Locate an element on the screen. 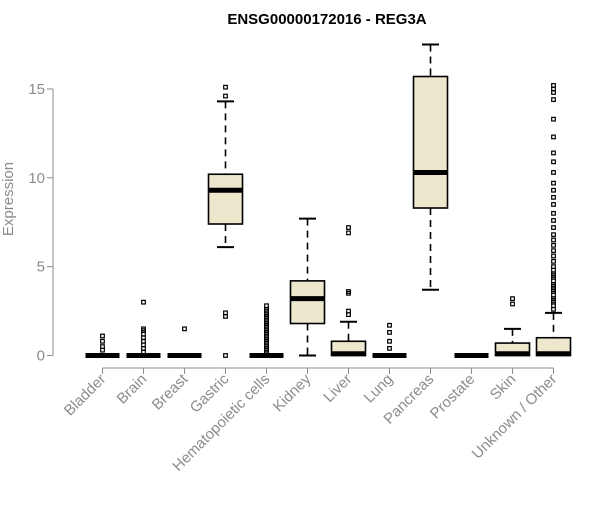 The height and width of the screenshot is (505, 600). box-skin is located at coordinates (512, 326).